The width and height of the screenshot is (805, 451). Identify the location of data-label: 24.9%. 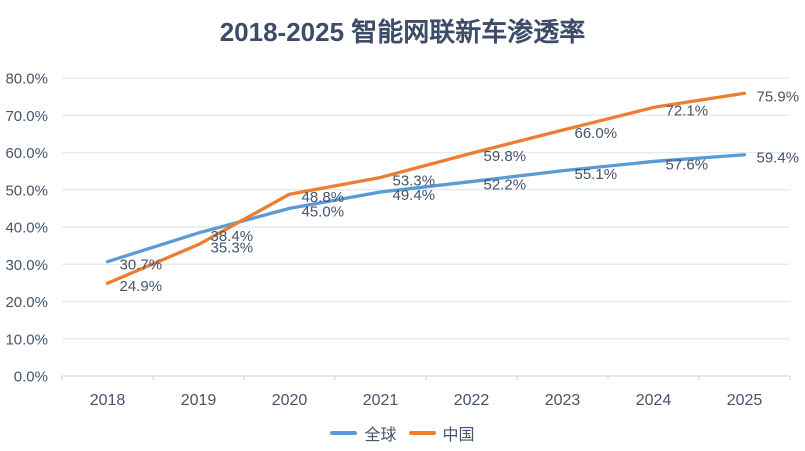
(141, 286).